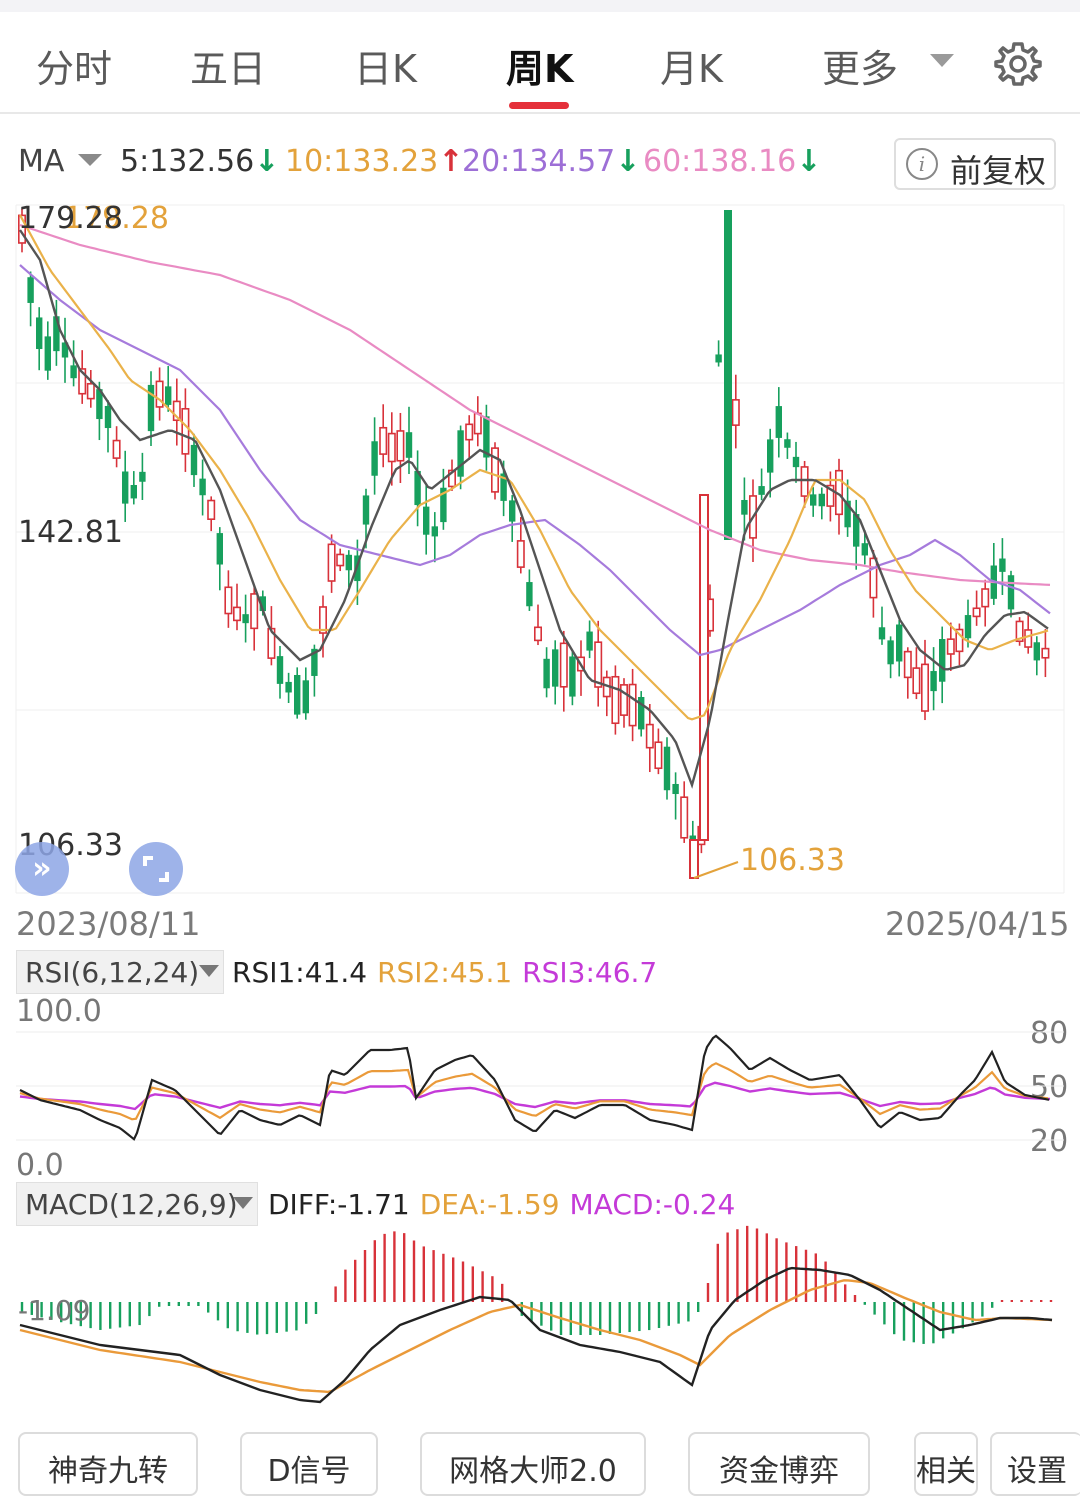  What do you see at coordinates (54, 1310) in the screenshot?
I see `macd-axis-label: -1.09` at bounding box center [54, 1310].